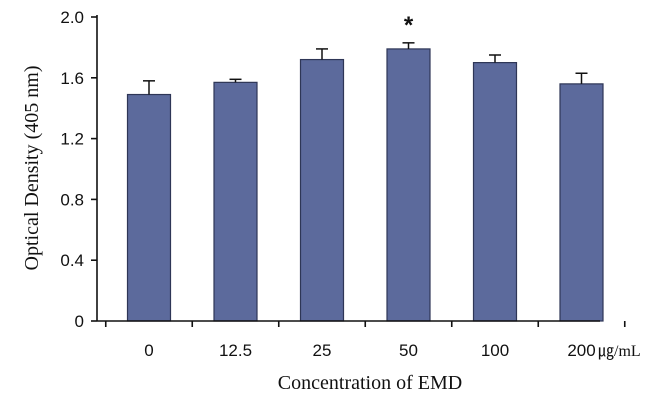 The height and width of the screenshot is (400, 670). I want to click on significance-marker: *, so click(409, 25).